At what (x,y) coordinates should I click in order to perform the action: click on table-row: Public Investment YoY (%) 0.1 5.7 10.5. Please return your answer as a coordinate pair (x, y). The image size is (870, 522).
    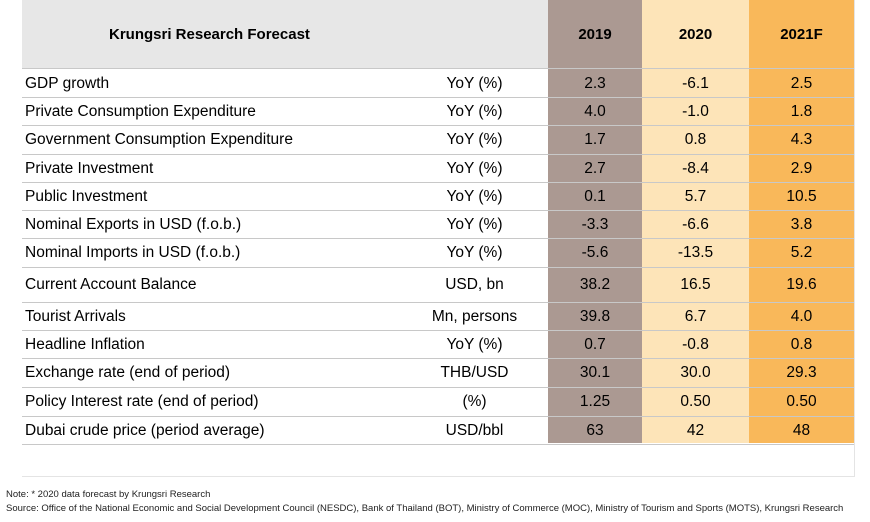
    Looking at the image, I should click on (438, 197).